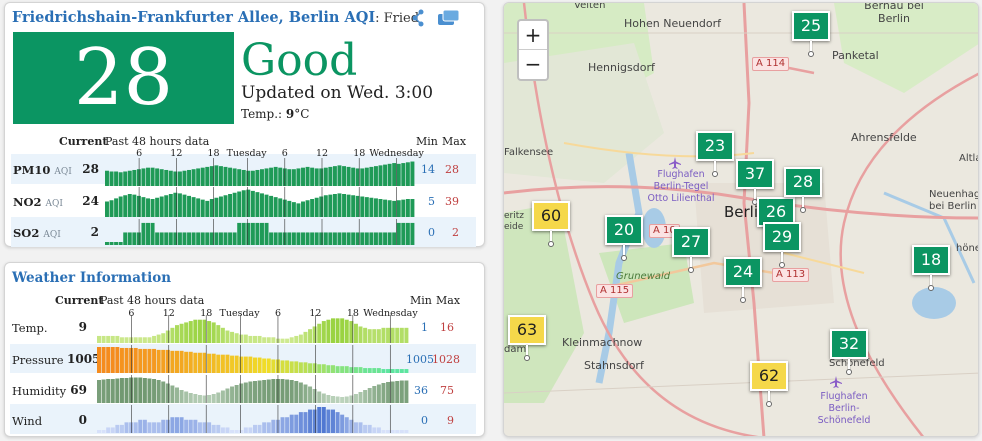 The height and width of the screenshot is (441, 982). Describe the element at coordinates (253, 329) in the screenshot. I see `temp-chart` at that location.